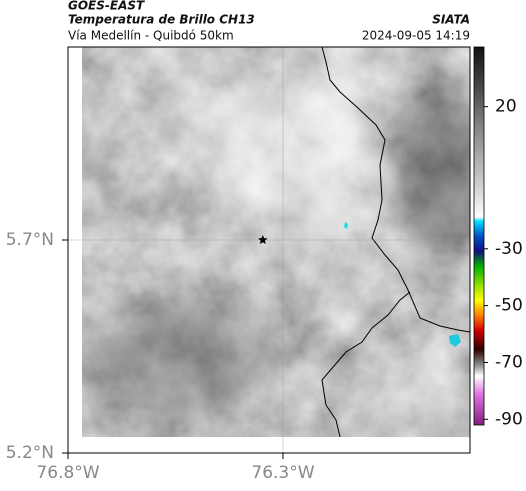 This screenshot has width=526, height=491. What do you see at coordinates (161, 20) in the screenshot?
I see `subtitle: Temperatura de Brillo CH13` at bounding box center [161, 20].